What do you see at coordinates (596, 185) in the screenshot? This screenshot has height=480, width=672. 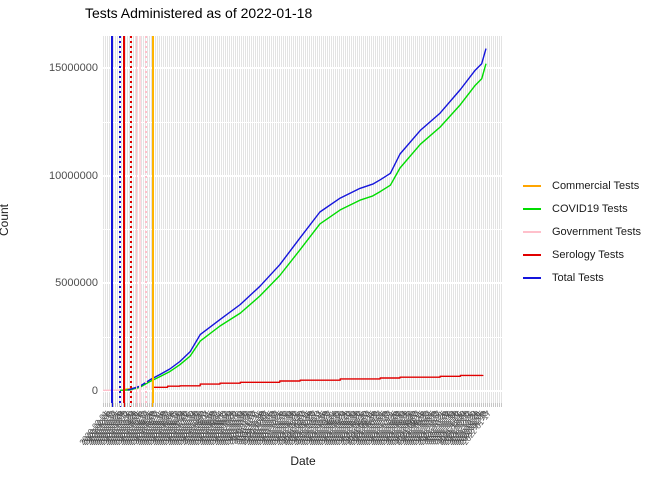 I see `legend-label: Commercial Tests` at bounding box center [596, 185].